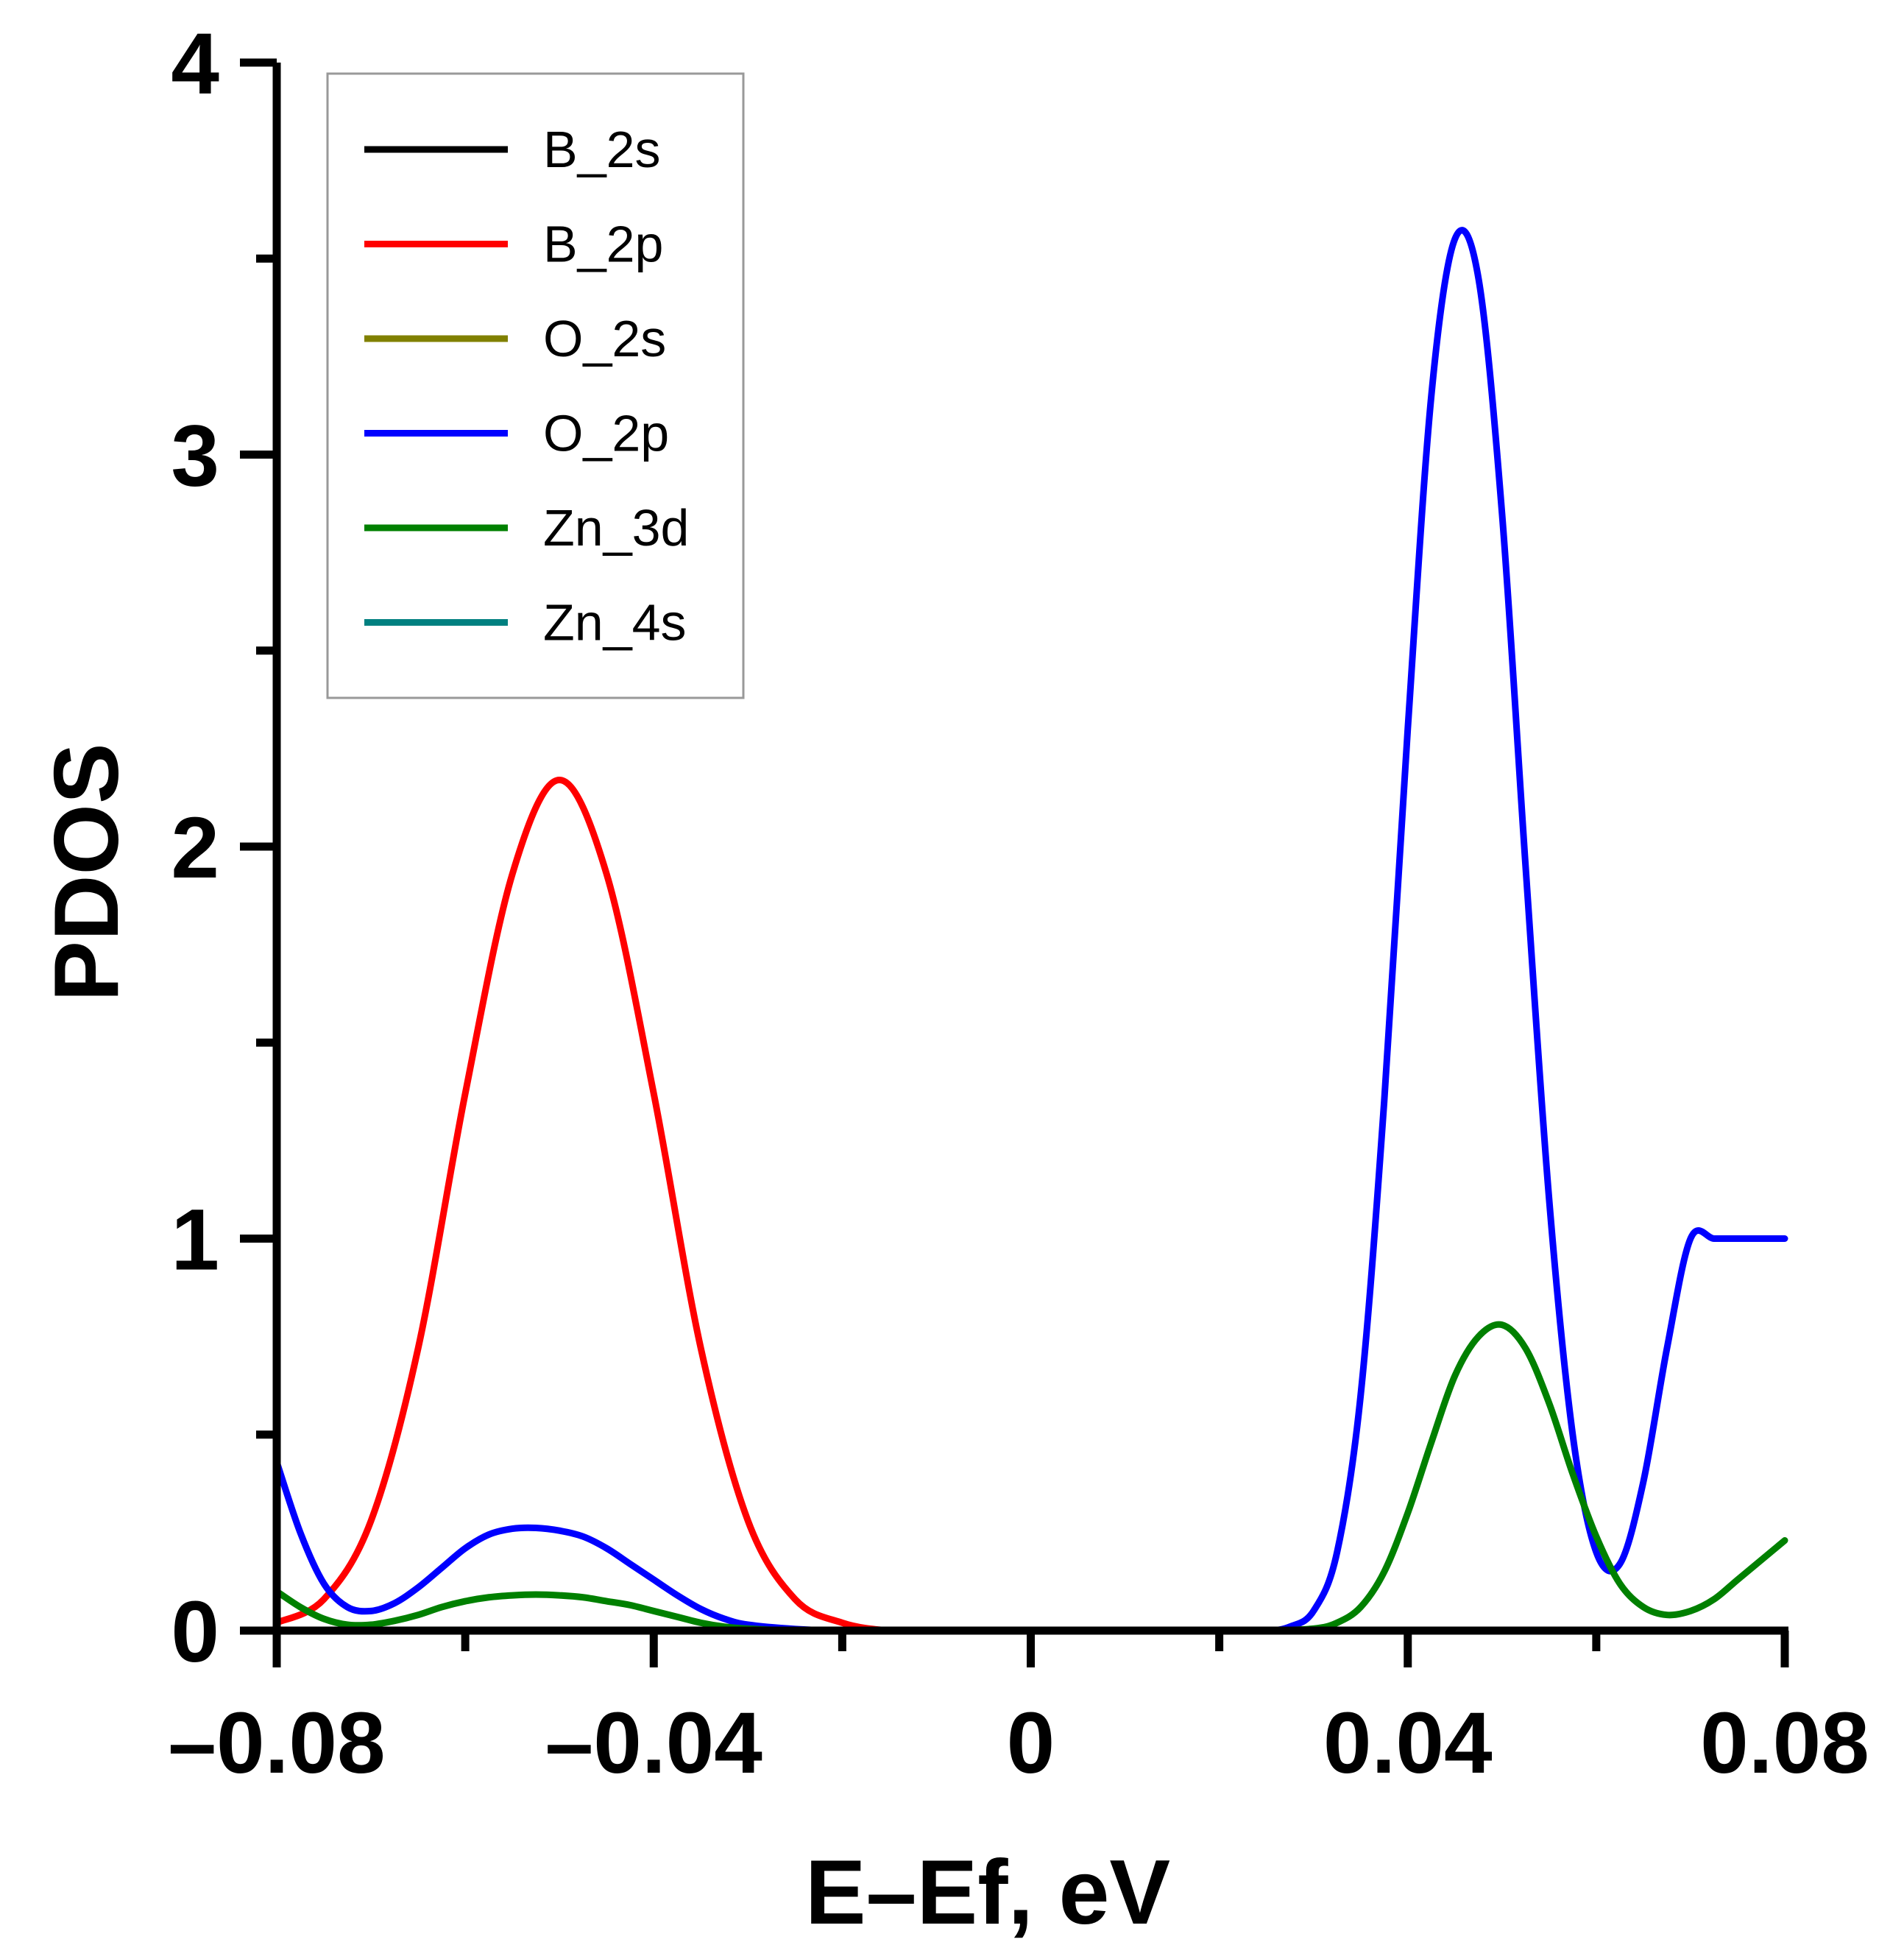 The height and width of the screenshot is (1956, 1904). Describe the element at coordinates (616, 528) in the screenshot. I see `legend-label-zn-3d: Zn_3d` at that location.